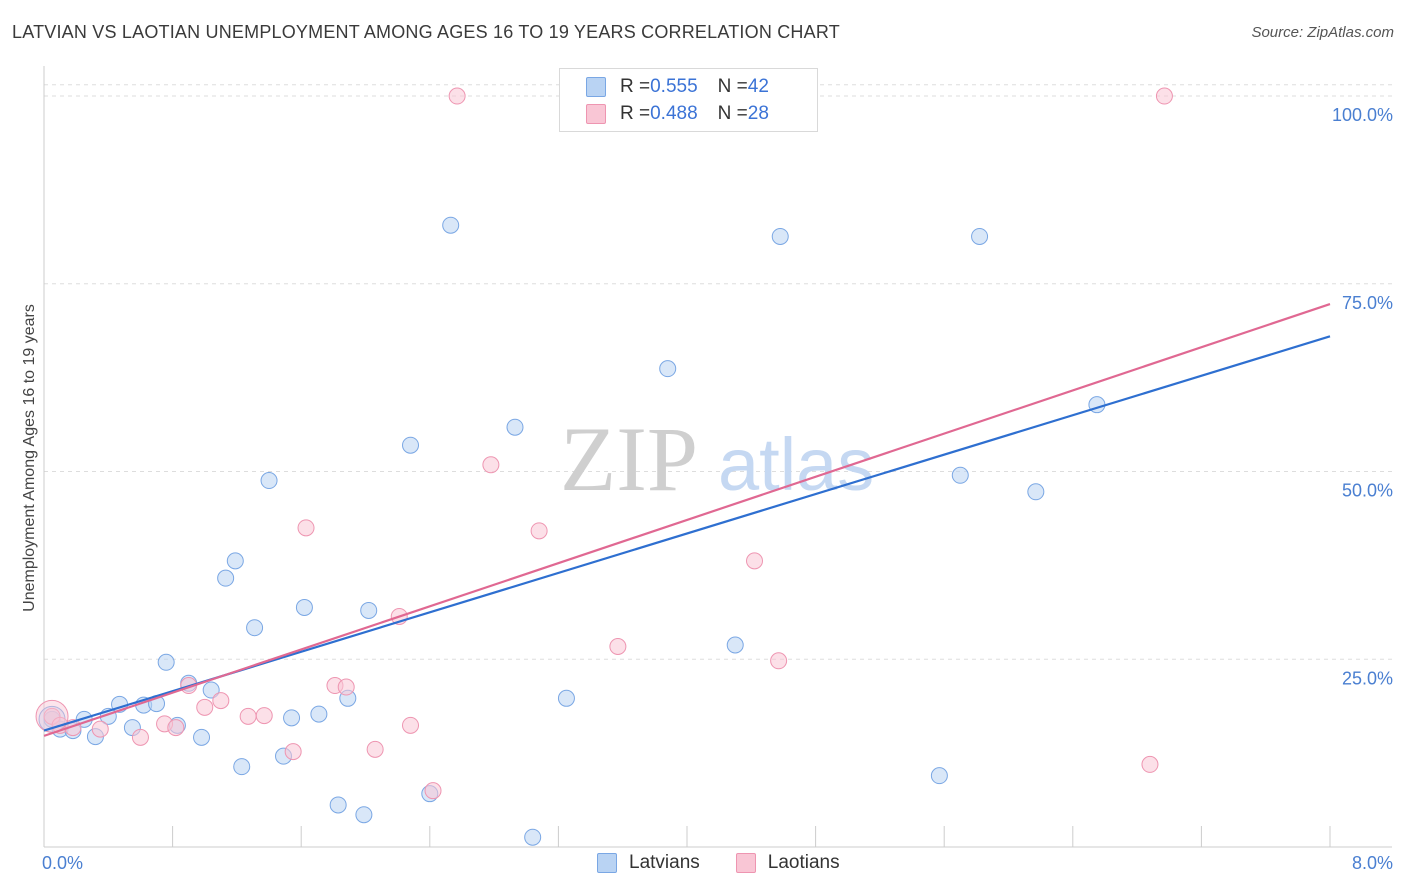 The width and height of the screenshot is (1406, 892). What do you see at coordinates (1367, 678) in the screenshot?
I see `y-tick-label: 25.0%` at bounding box center [1367, 678].